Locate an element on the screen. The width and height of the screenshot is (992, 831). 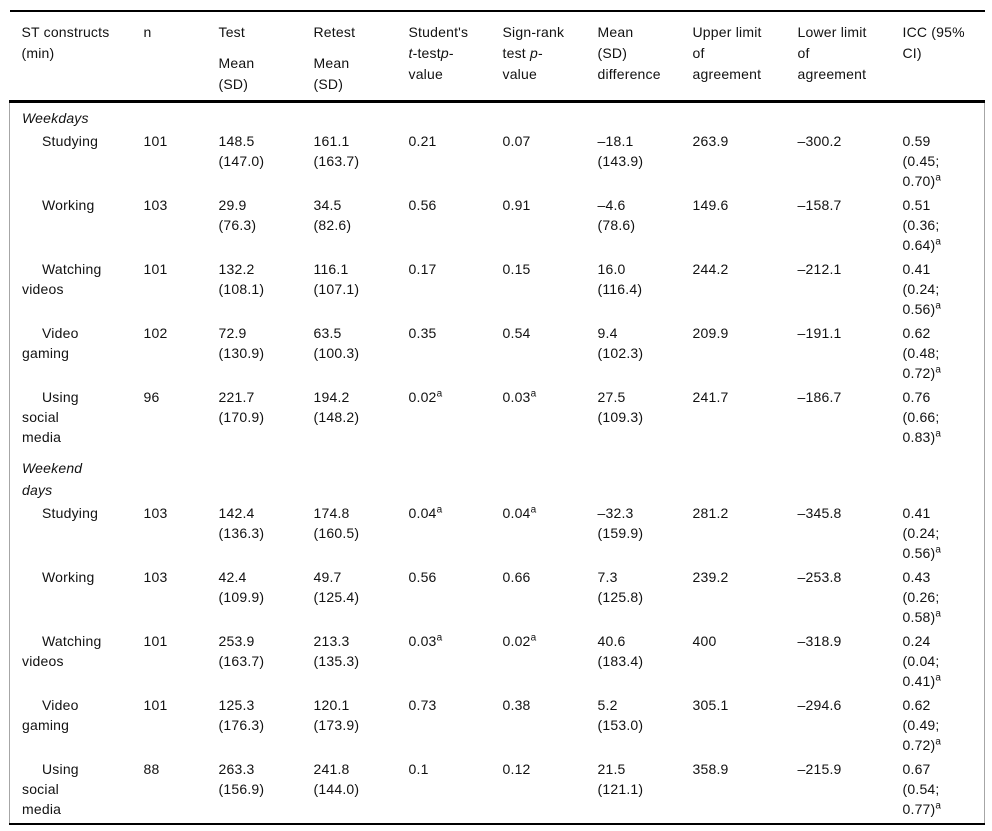
cell-signrank: 0.15 is located at coordinates (516, 269).